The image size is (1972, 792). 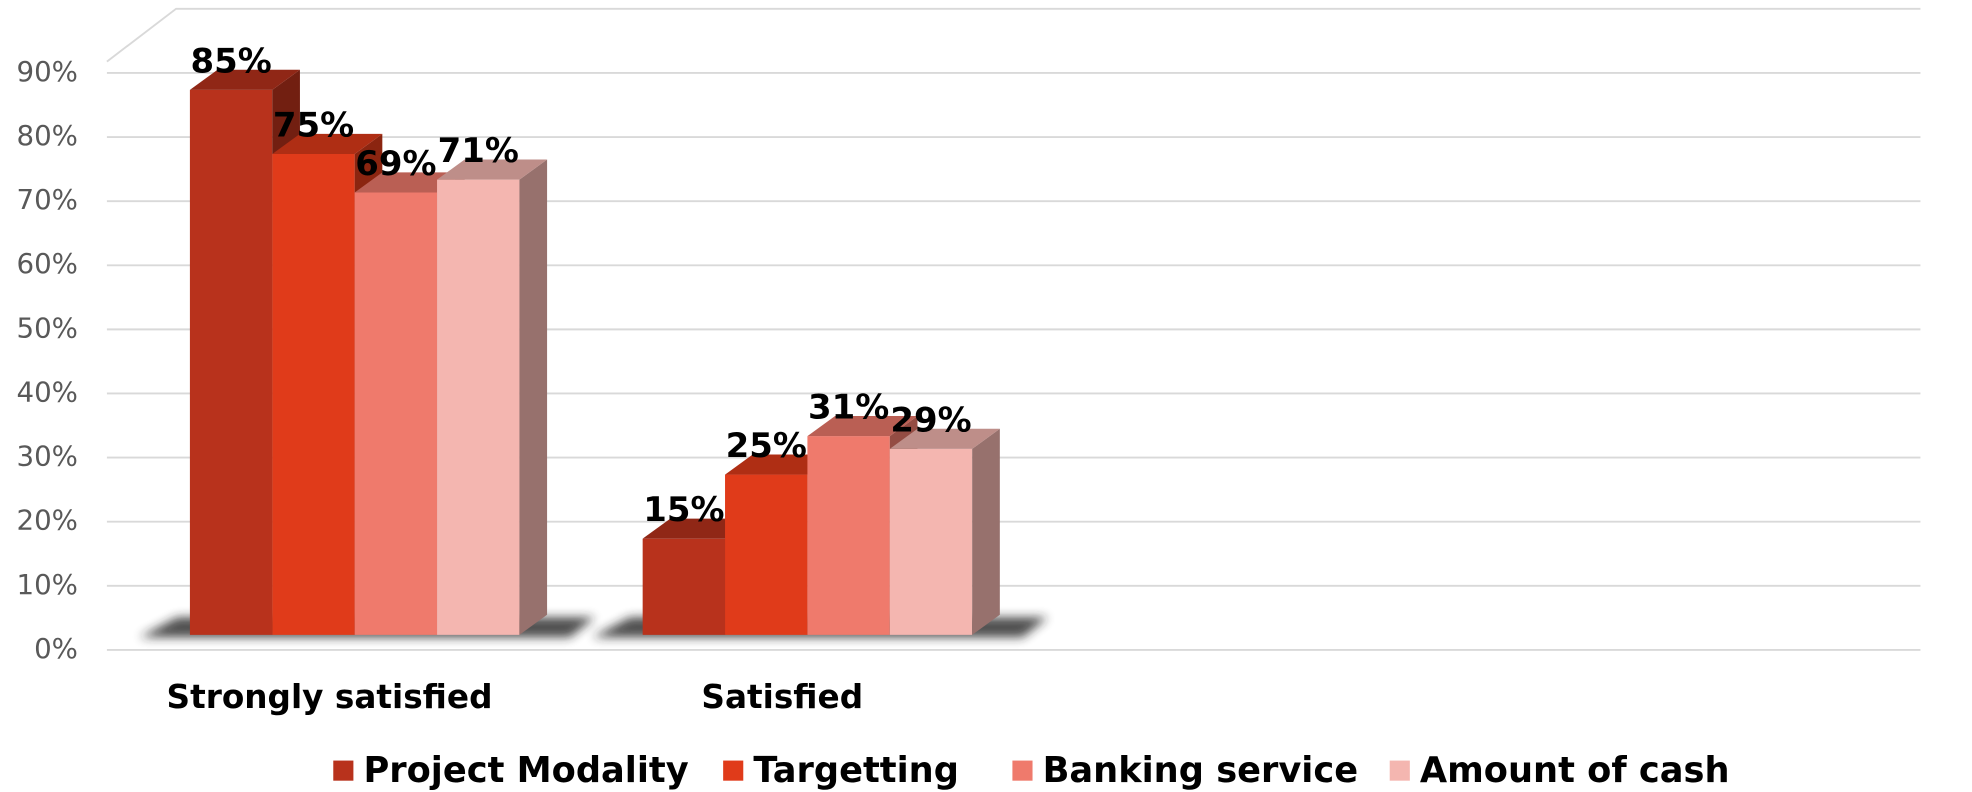 What do you see at coordinates (46, 71) in the screenshot?
I see `y-tick-label: 90%` at bounding box center [46, 71].